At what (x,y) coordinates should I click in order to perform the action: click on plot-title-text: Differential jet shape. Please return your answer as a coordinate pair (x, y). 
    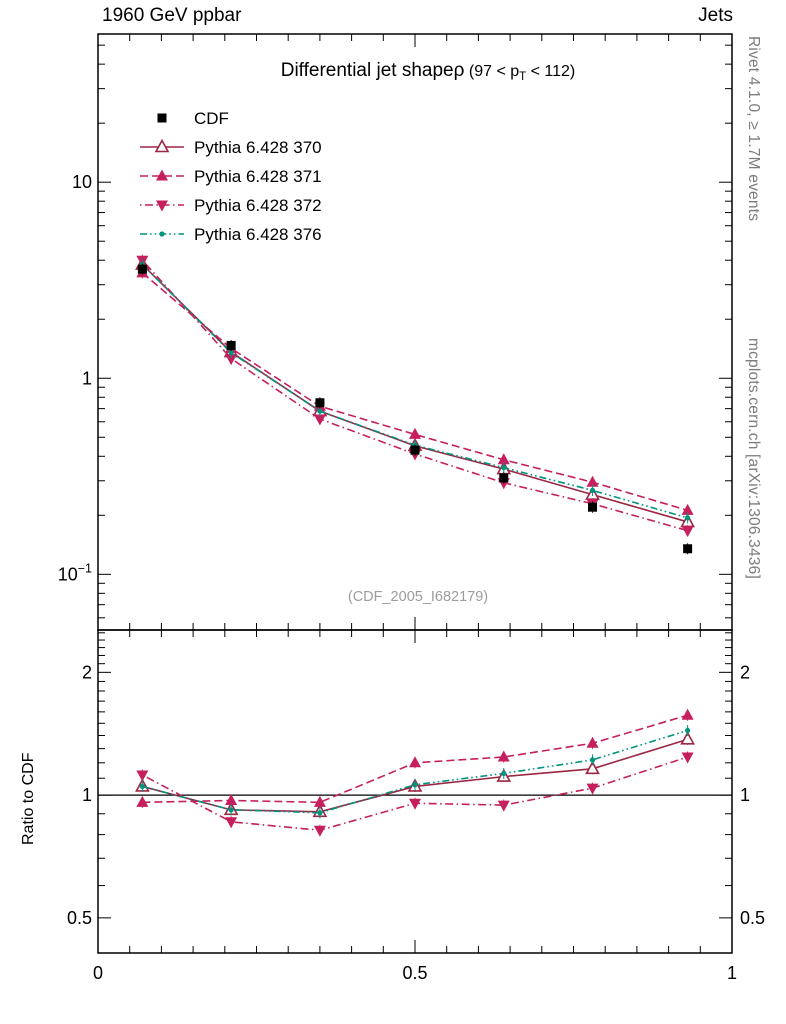
    Looking at the image, I should click on (367, 70).